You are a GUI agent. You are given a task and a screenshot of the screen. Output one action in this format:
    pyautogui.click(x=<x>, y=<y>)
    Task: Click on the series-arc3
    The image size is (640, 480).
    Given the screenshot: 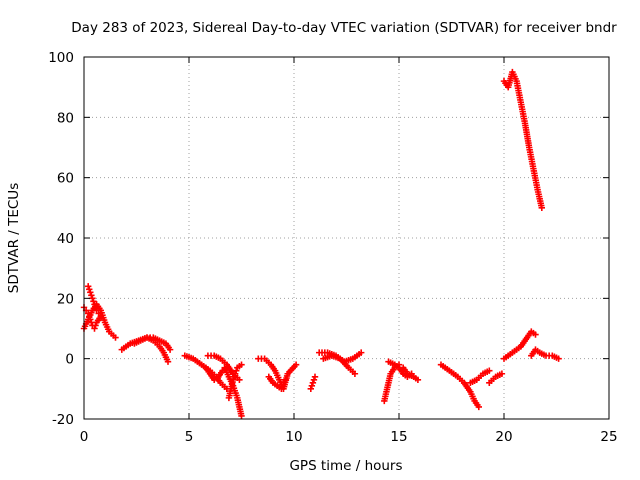 What is the action you would take?
    pyautogui.click(x=94, y=301)
    